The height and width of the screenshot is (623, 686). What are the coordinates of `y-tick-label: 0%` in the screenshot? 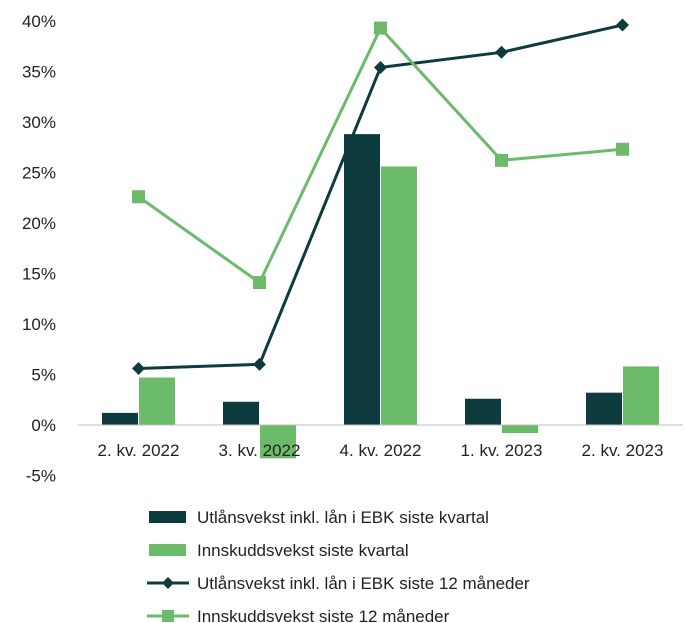 It's located at (43, 425).